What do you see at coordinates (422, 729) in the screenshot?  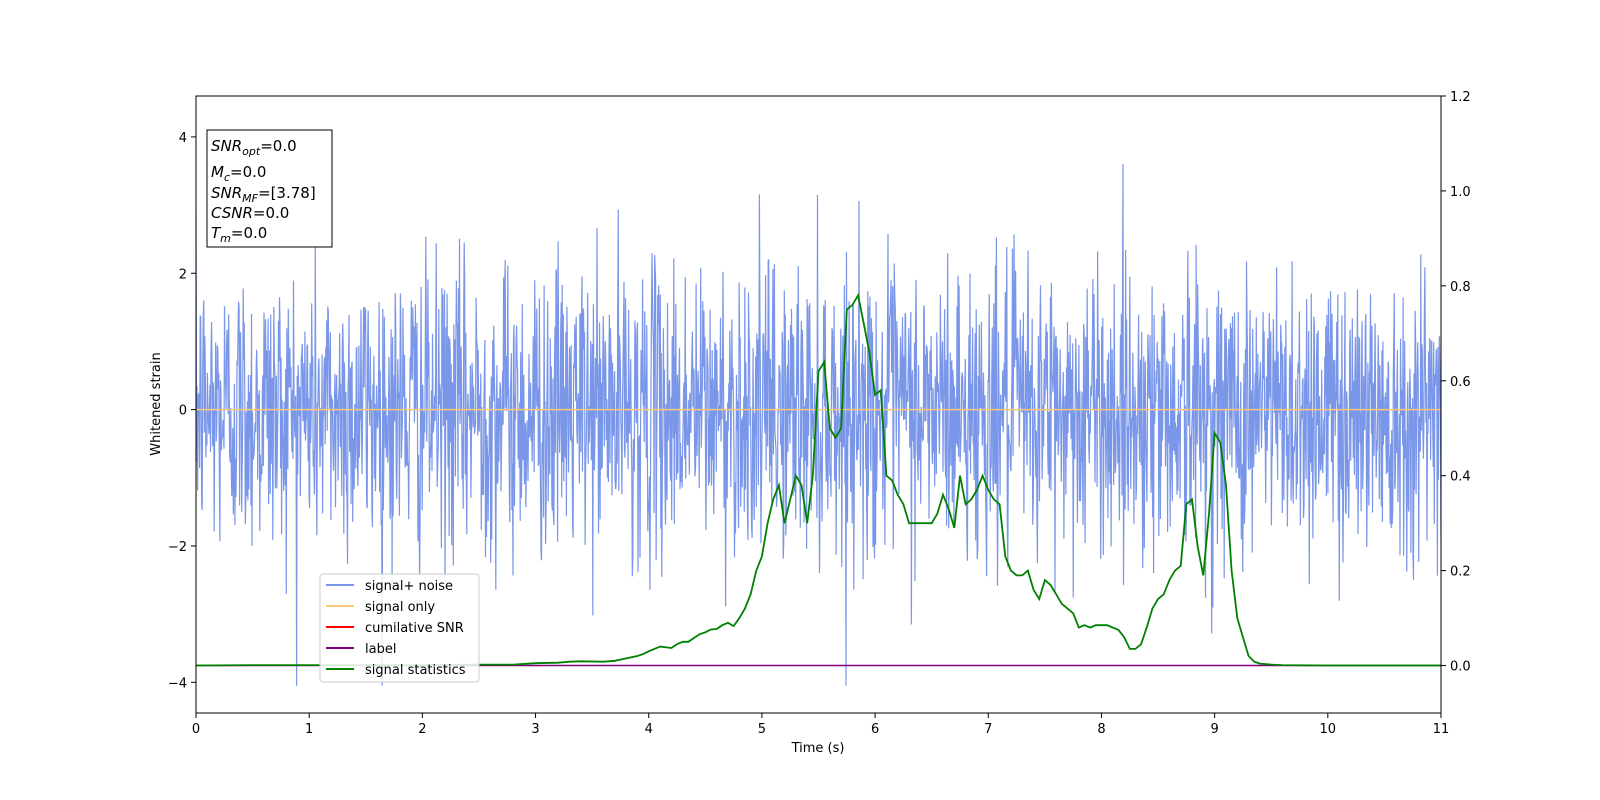 I see `x-tick-label: 2` at bounding box center [422, 729].